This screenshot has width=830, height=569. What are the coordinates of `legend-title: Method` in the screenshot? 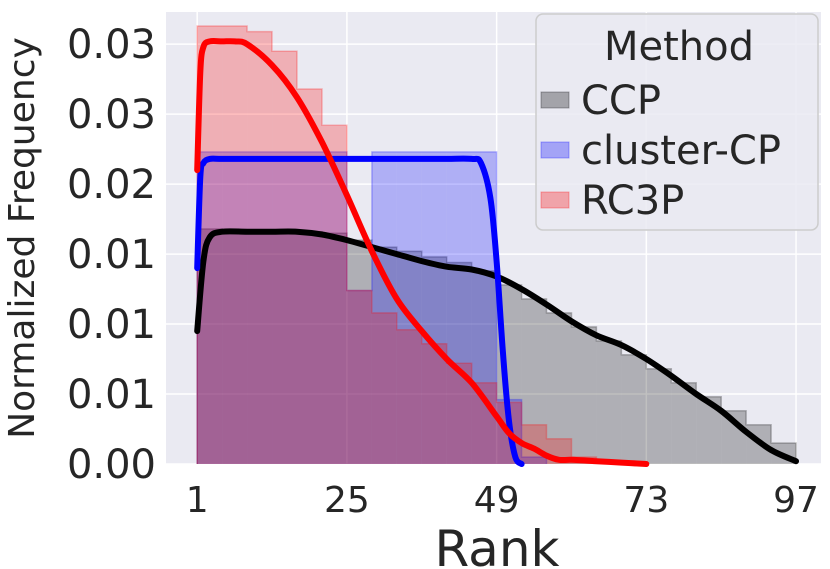 It's located at (679, 47).